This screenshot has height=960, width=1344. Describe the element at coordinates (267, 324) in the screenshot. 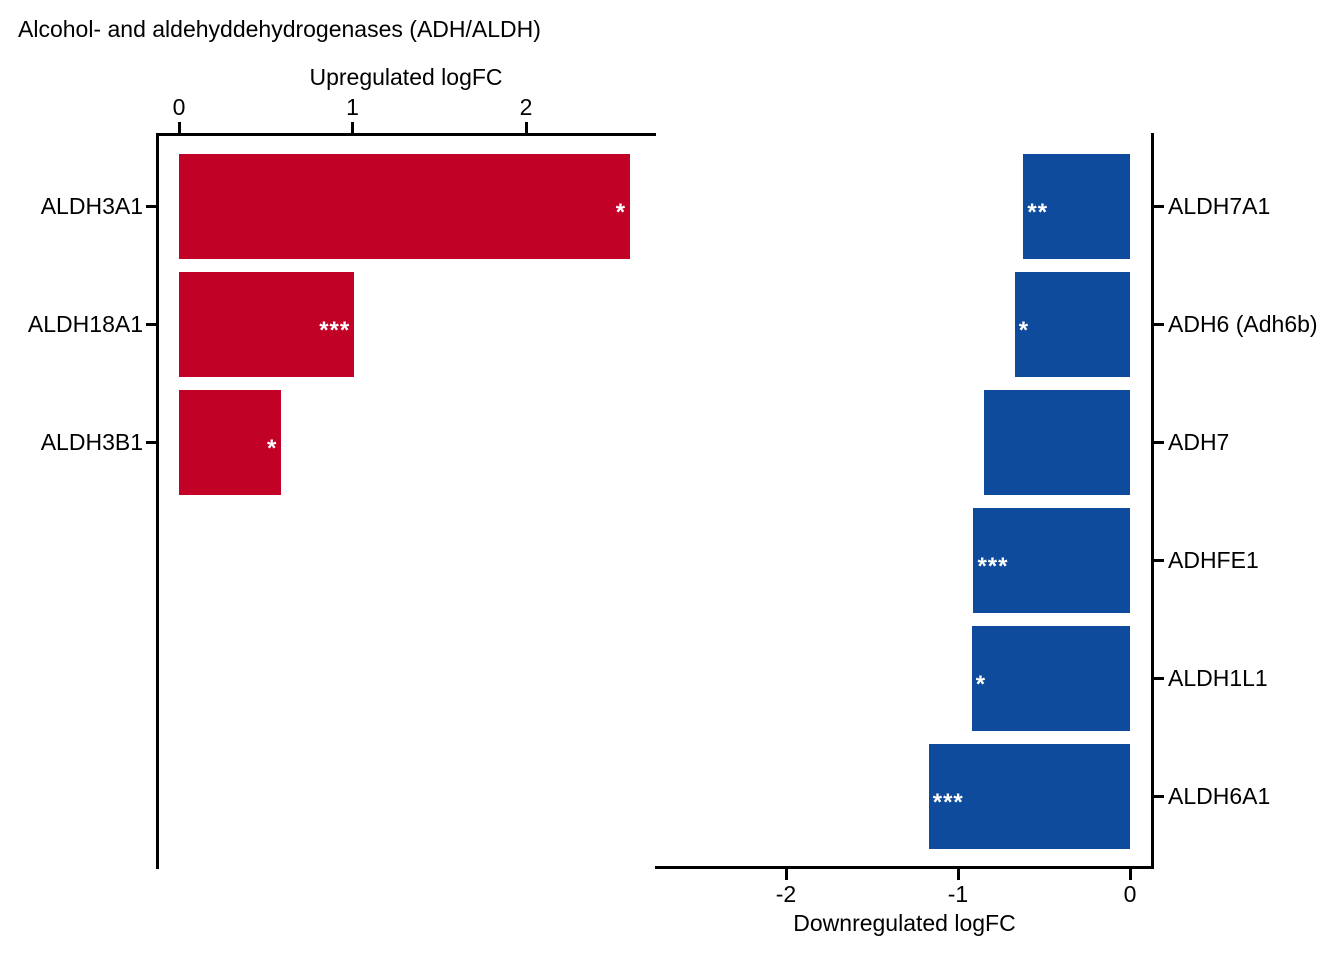

I see `bar-ALDH18A1: ***` at that location.